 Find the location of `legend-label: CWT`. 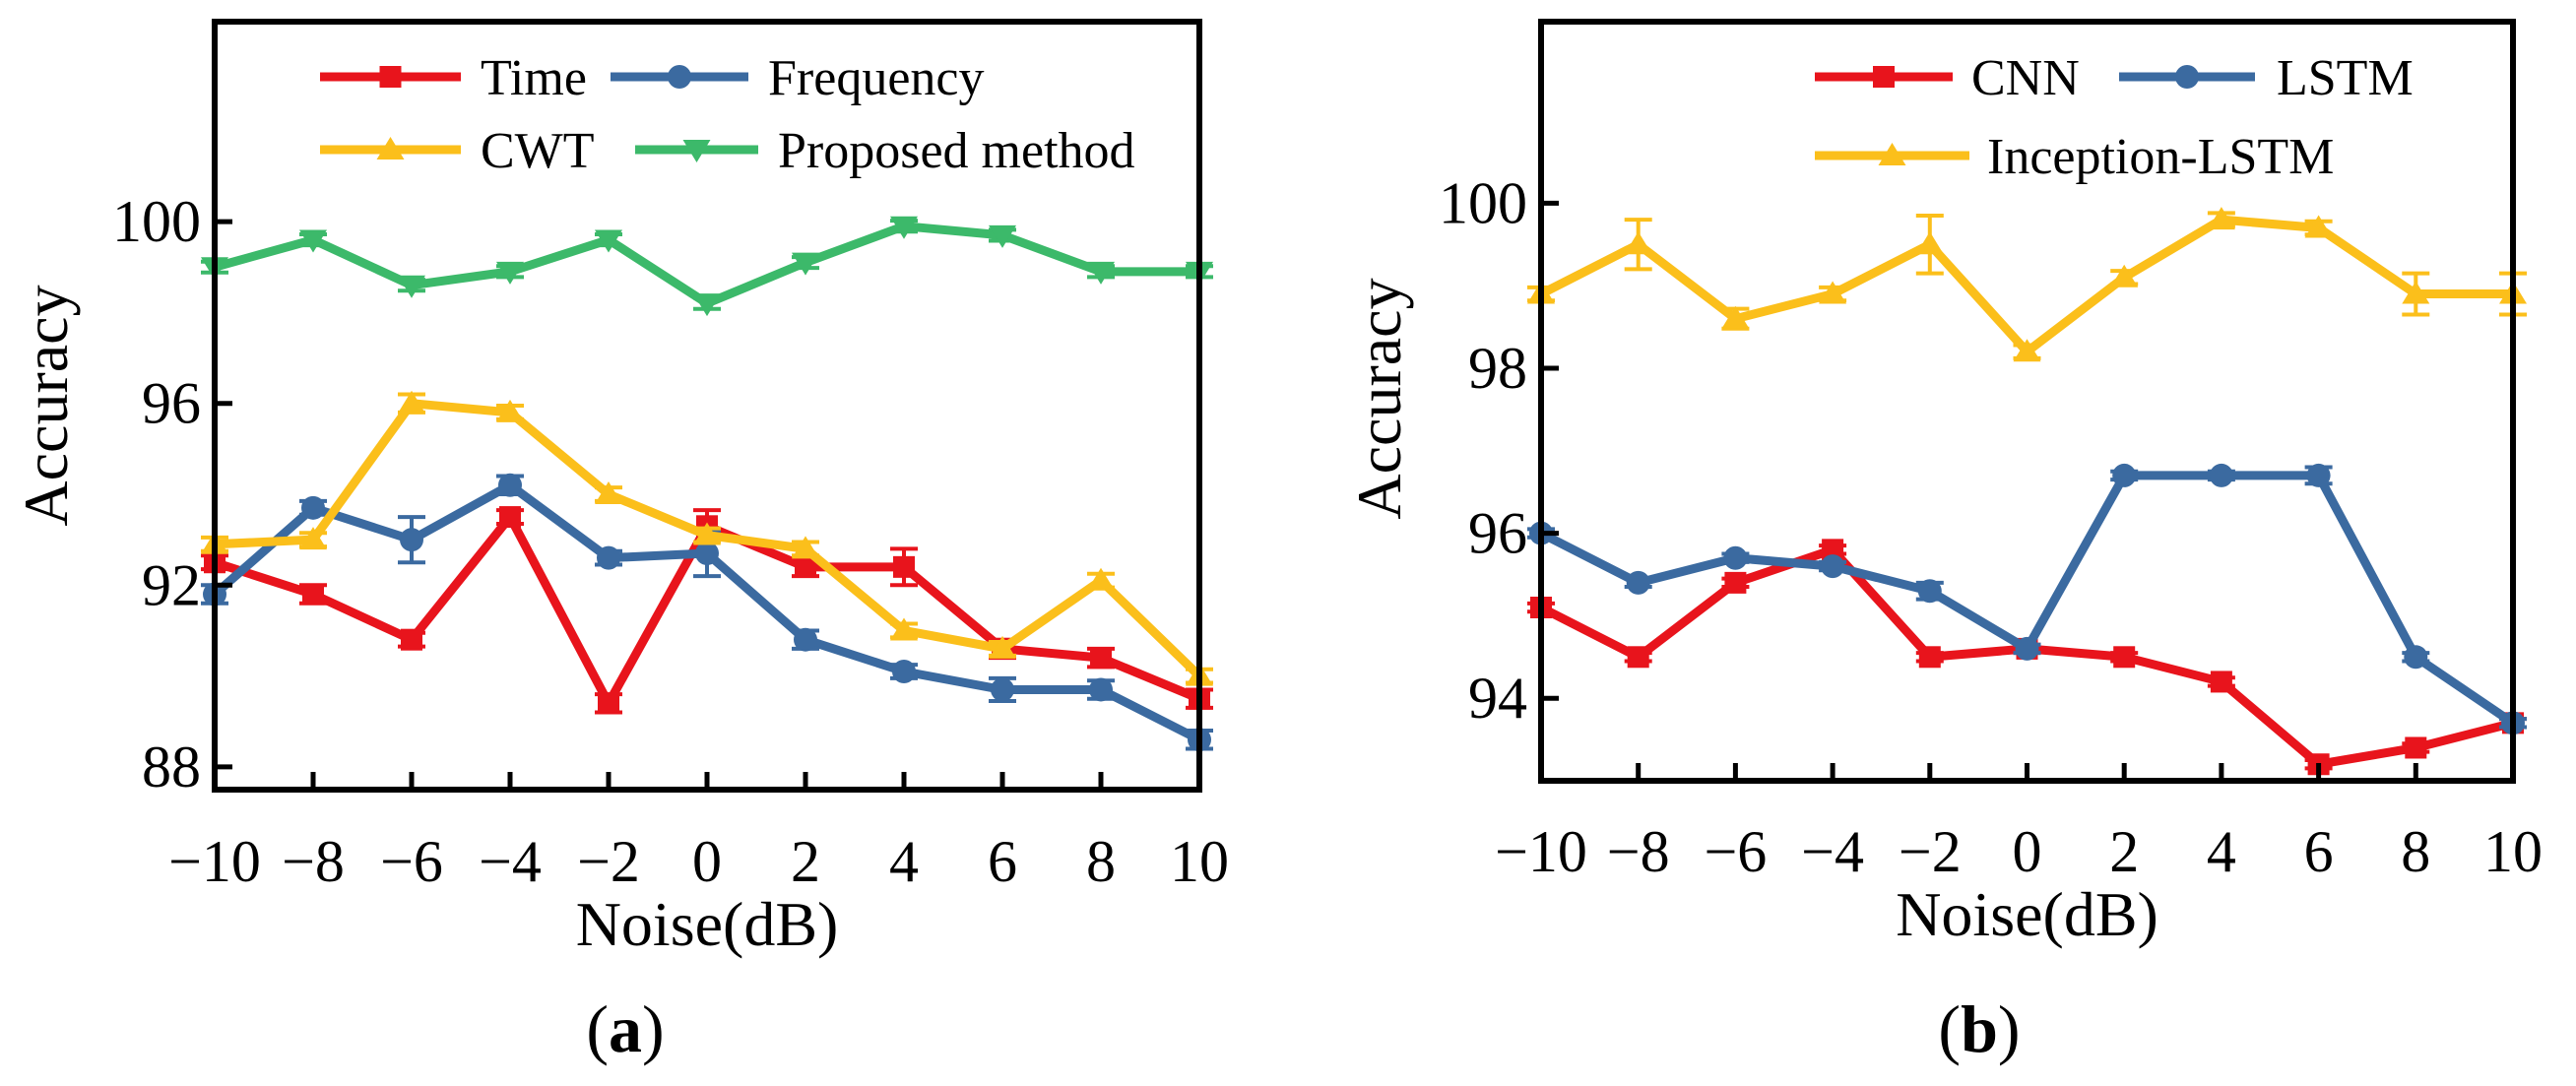

legend-label: CWT is located at coordinates (538, 151).